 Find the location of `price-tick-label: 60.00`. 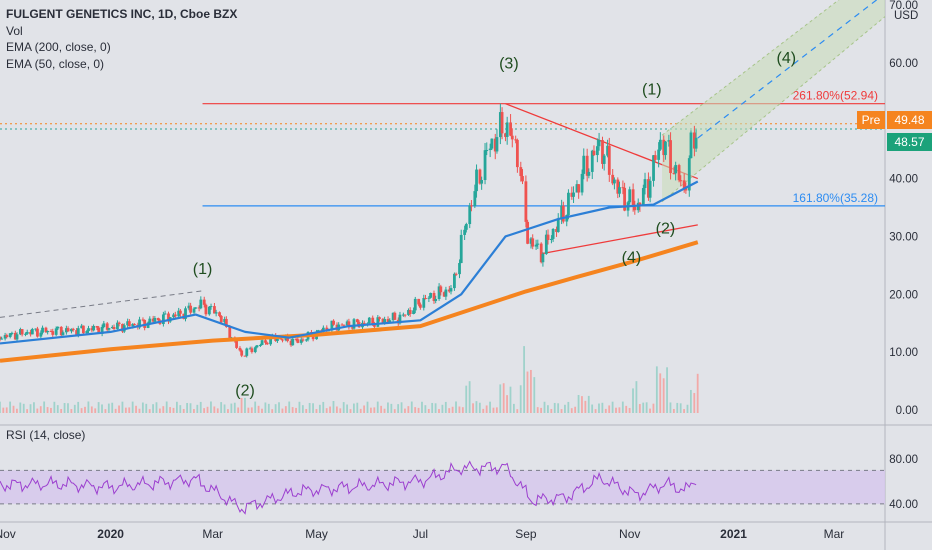

price-tick-label: 60.00 is located at coordinates (903, 64).